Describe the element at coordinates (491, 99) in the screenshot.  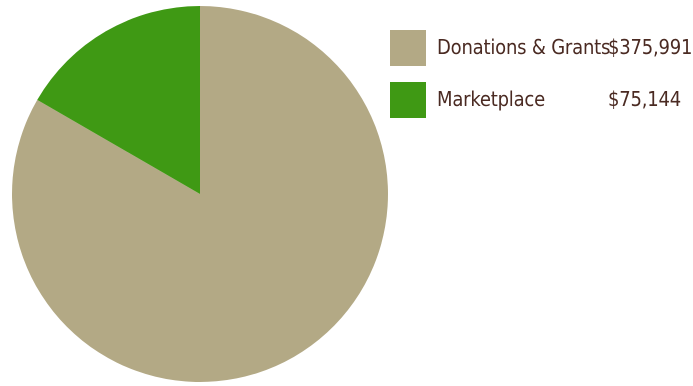
I see `legend-label-marketplace: Marketplace` at that location.